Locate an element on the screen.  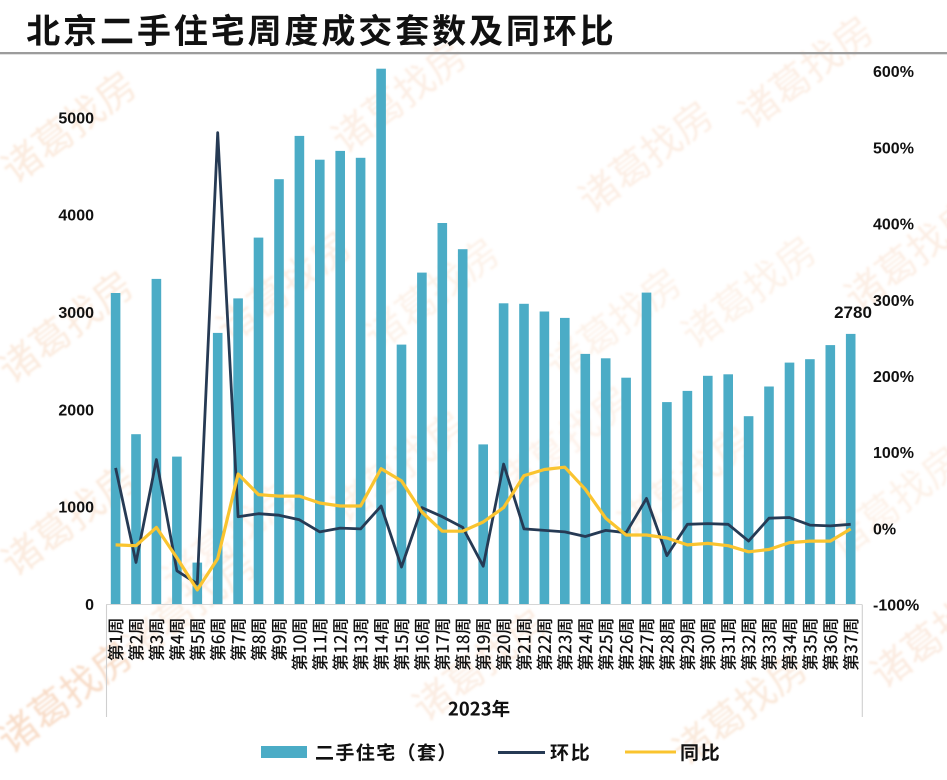
svg-text: 200% is located at coordinates (893, 377).